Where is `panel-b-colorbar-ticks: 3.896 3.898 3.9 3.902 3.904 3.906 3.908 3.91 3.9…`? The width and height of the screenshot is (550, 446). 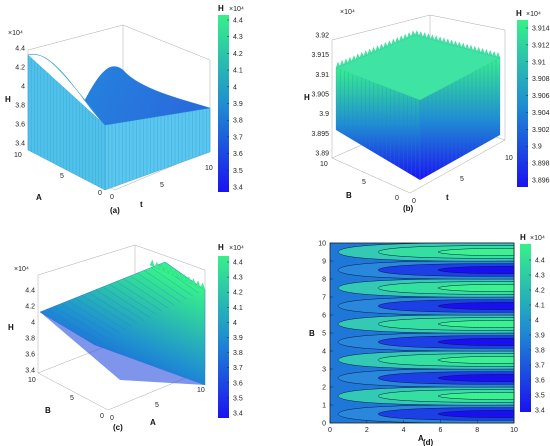 panel-b-colorbar-ticks: 3.896 3.898 3.9 3.902 3.904 3.906 3.908 3.91 3.9… is located at coordinates (538, 105).